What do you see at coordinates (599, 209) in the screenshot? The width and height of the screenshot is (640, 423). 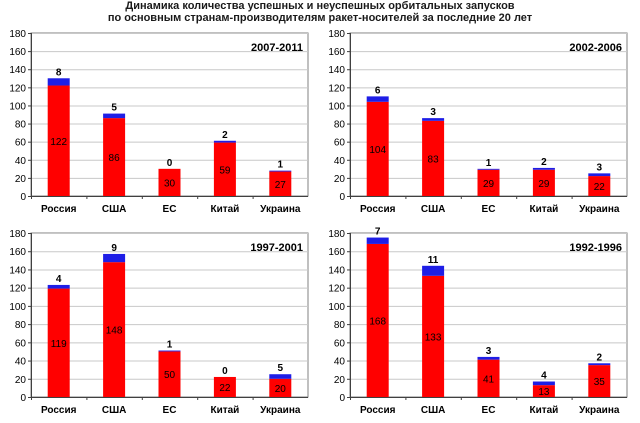 I see `chart-2-category-label-5: Украина` at bounding box center [599, 209].